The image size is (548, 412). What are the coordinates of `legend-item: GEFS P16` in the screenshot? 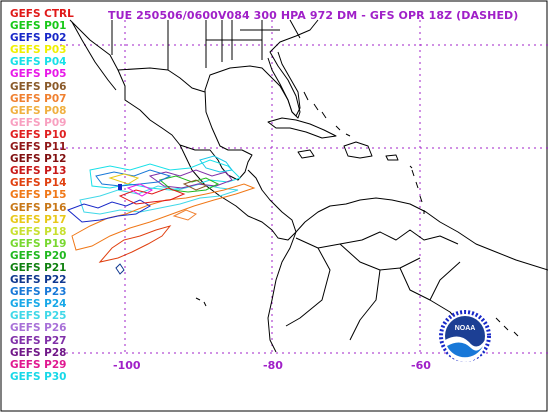 It's located at (38, 207).